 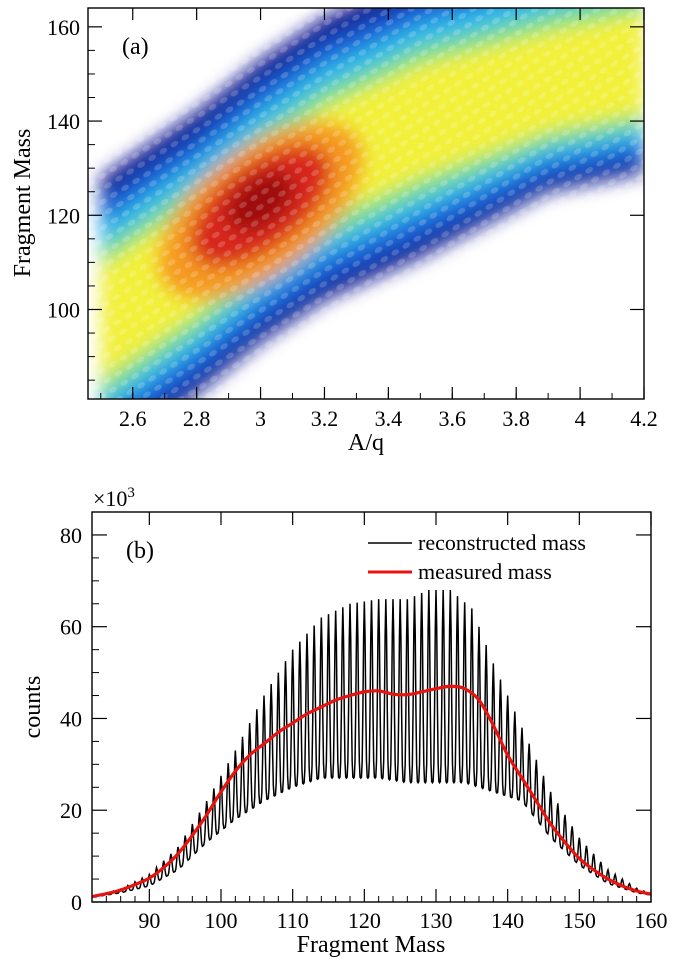 I want to click on panel-a-ylabel: Fragment Mass, so click(x=23, y=203).